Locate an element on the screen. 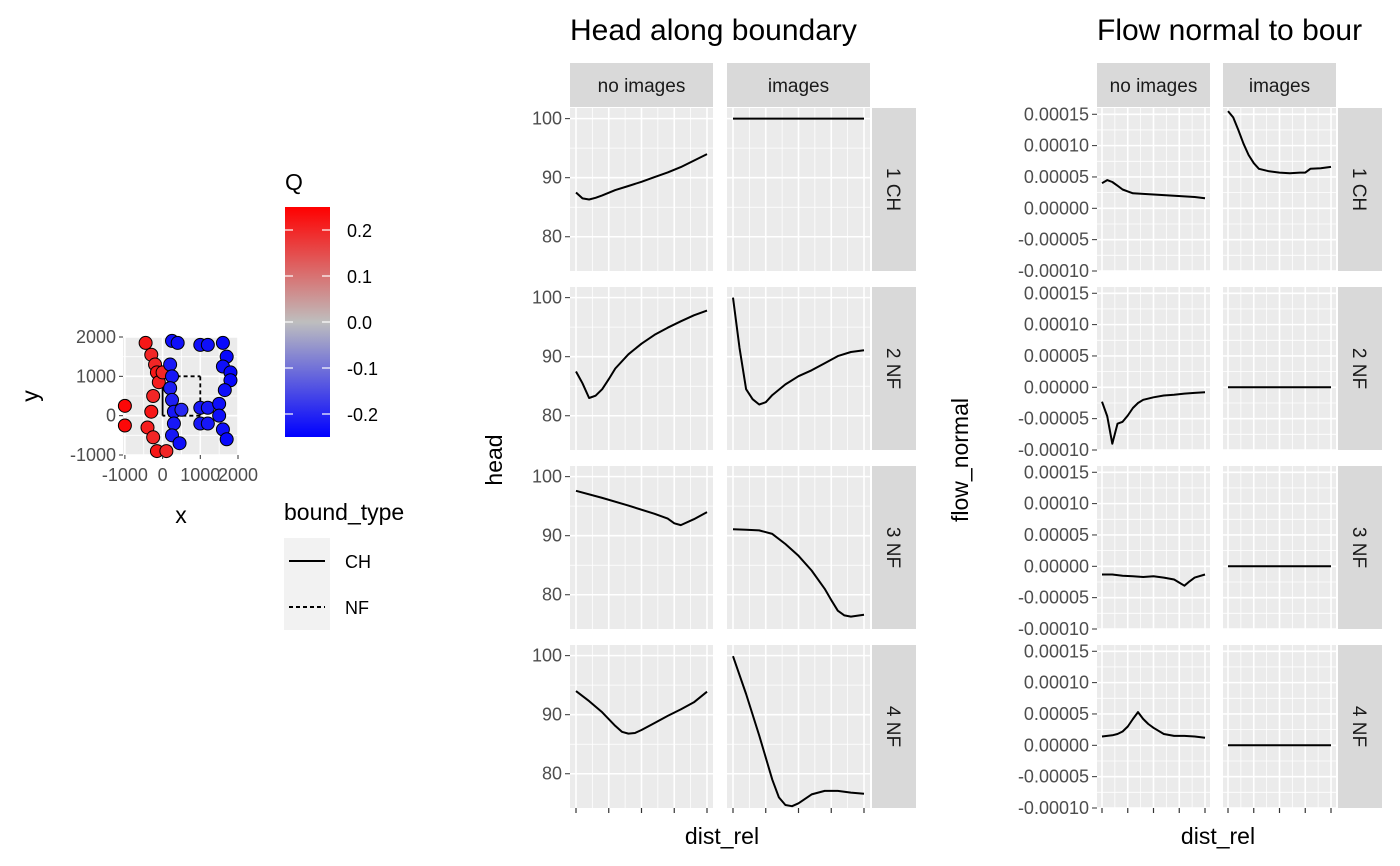 The image size is (1400, 866). head-plot-title: Head along boundary is located at coordinates (713, 30).